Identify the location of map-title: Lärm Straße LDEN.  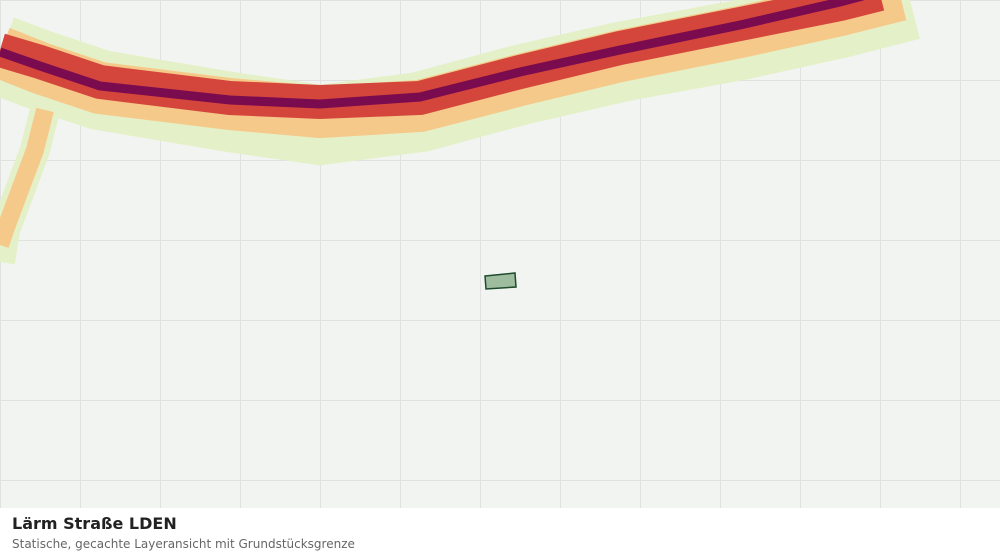
(94, 523).